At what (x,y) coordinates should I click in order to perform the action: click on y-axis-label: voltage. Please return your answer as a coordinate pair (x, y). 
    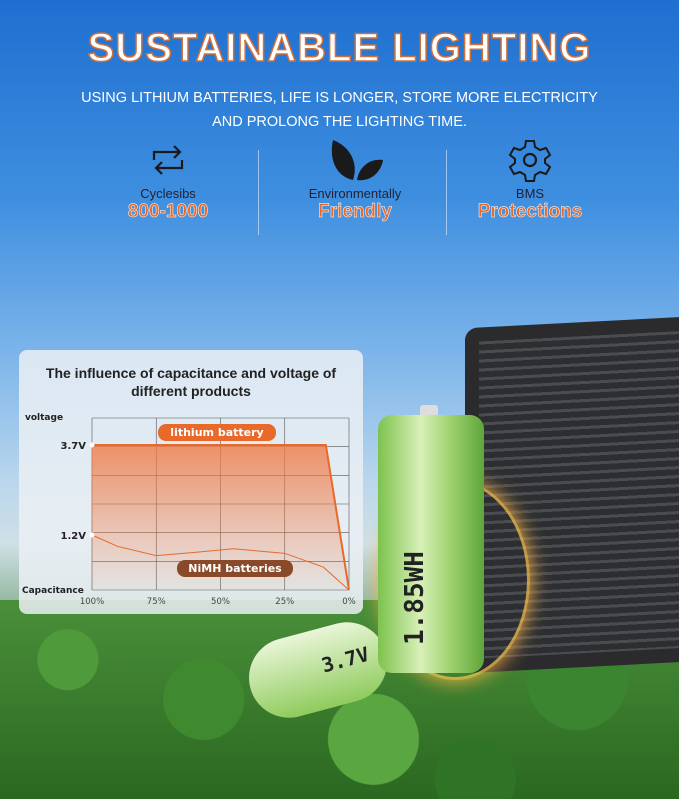
    Looking at the image, I should click on (44, 418).